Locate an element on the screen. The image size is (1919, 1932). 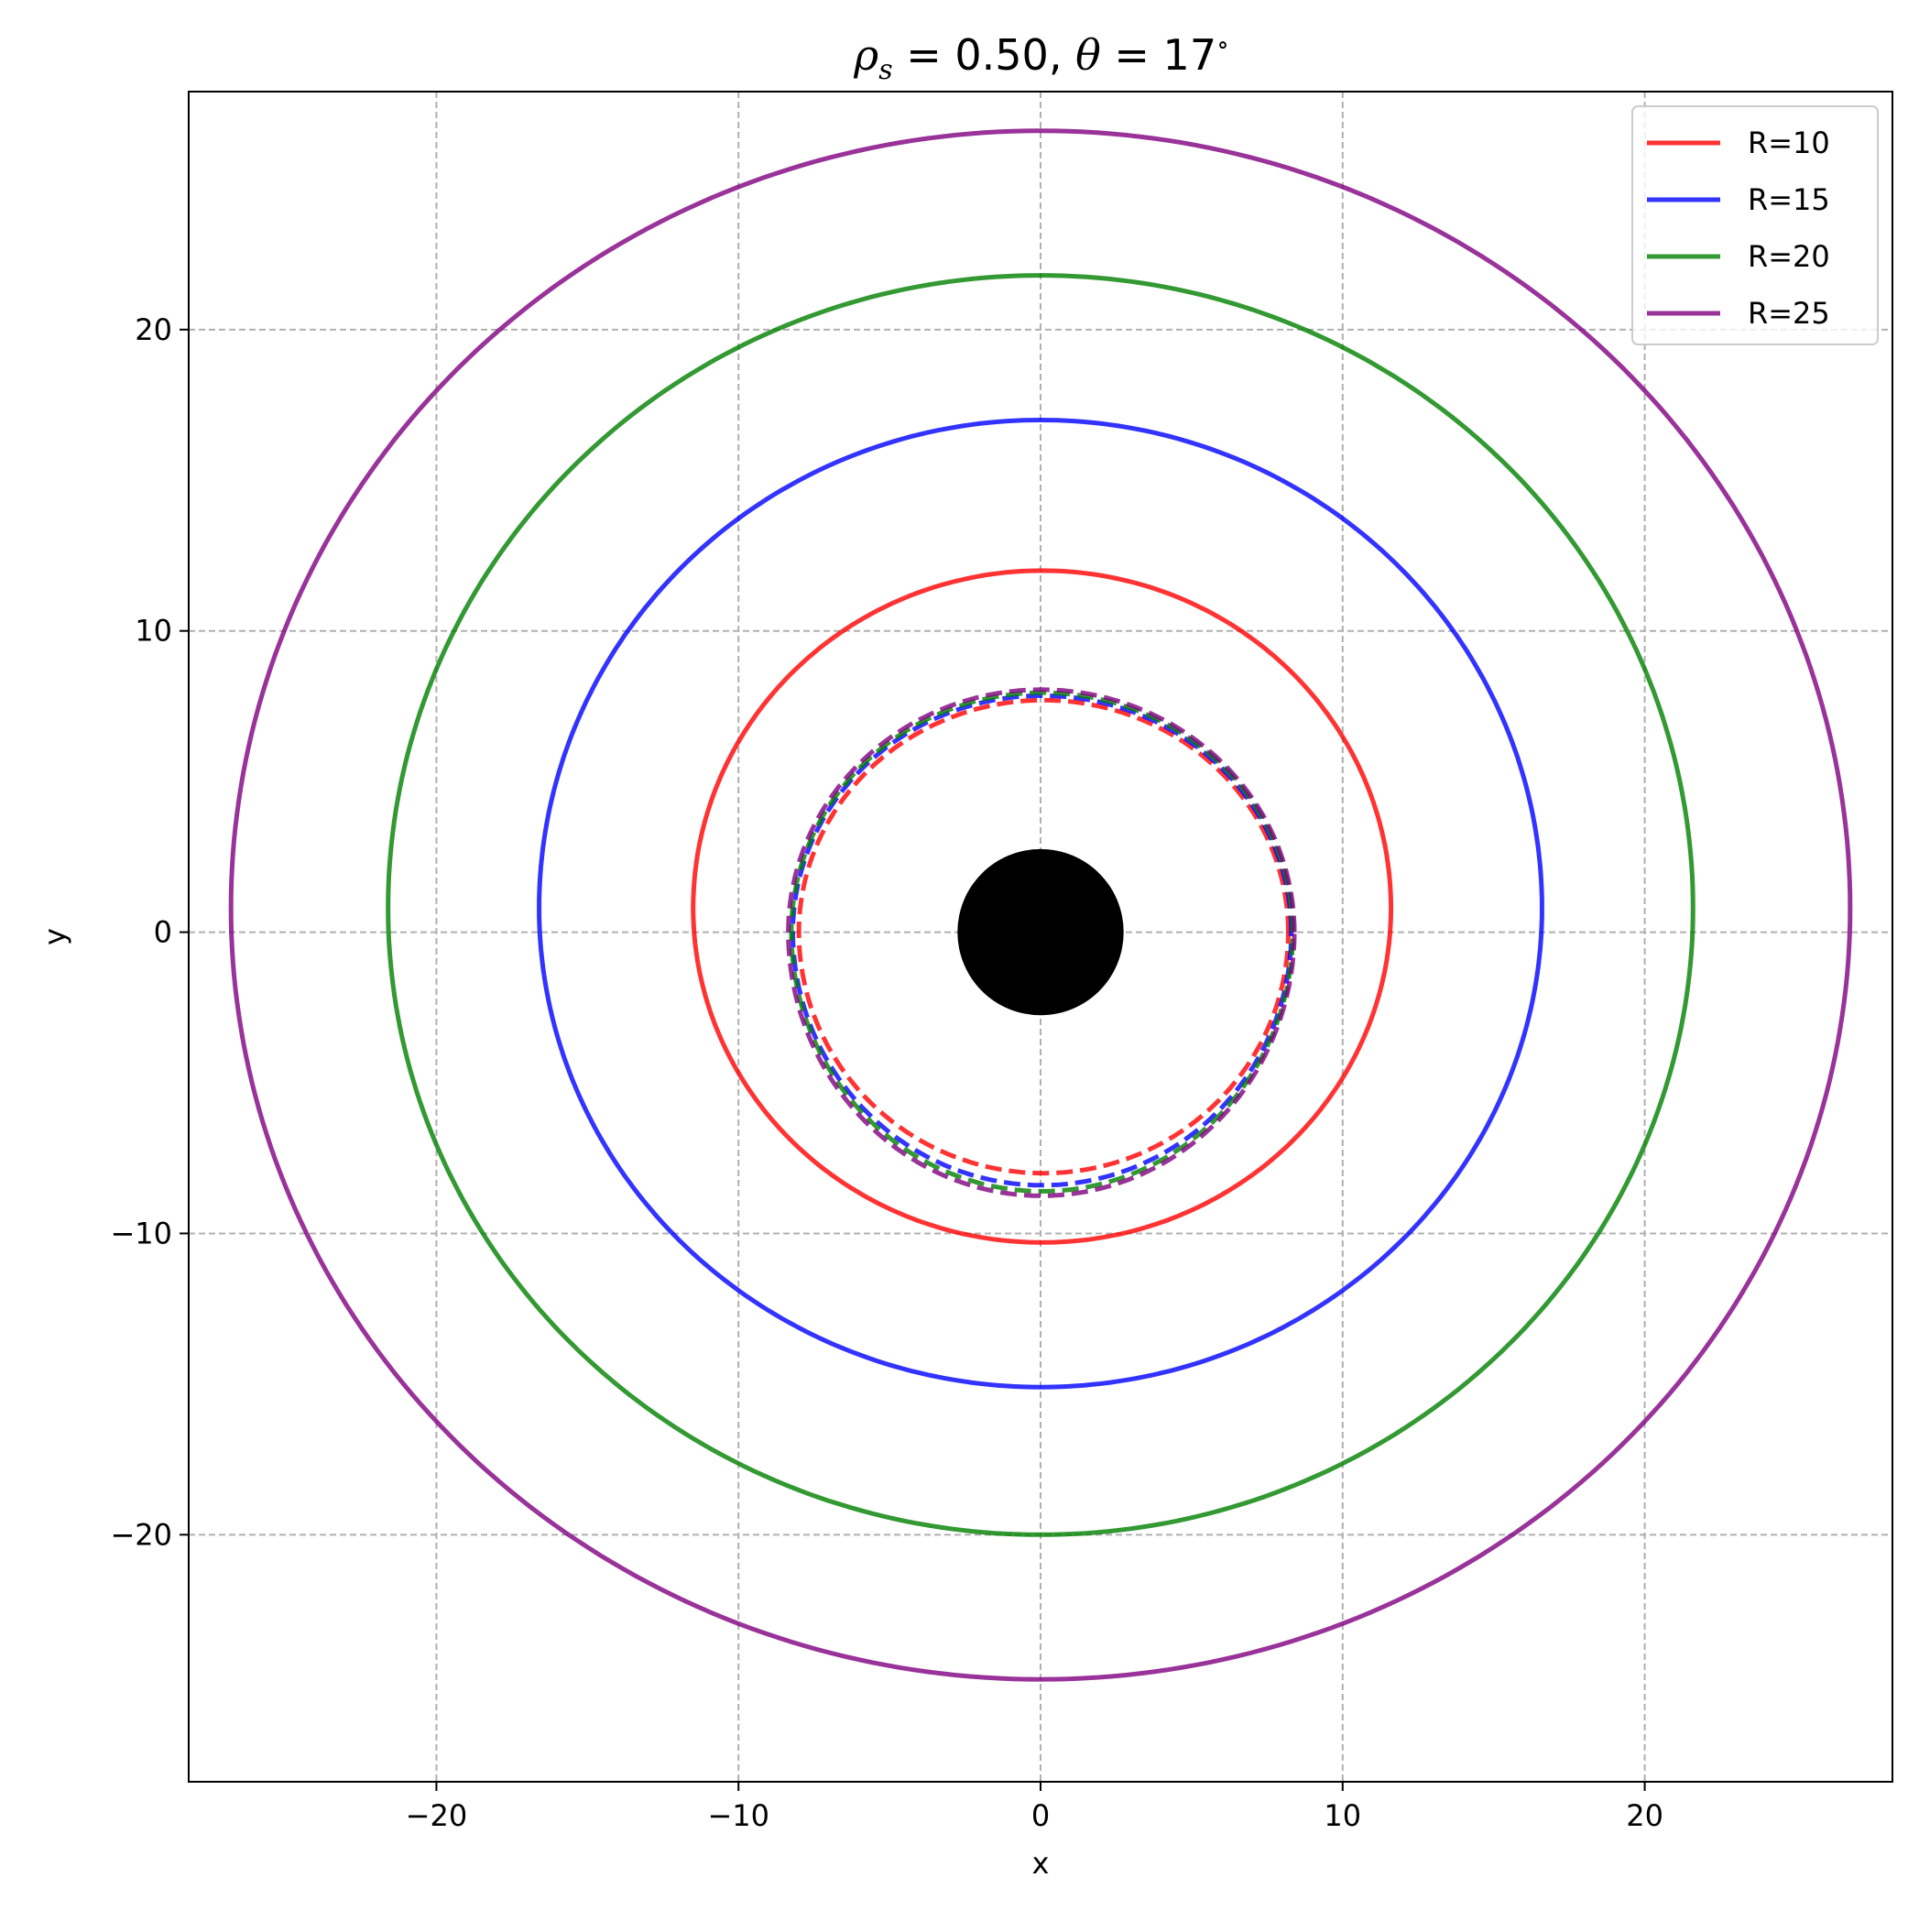
title-theta-value: = 17 is located at coordinates (1159, 55).